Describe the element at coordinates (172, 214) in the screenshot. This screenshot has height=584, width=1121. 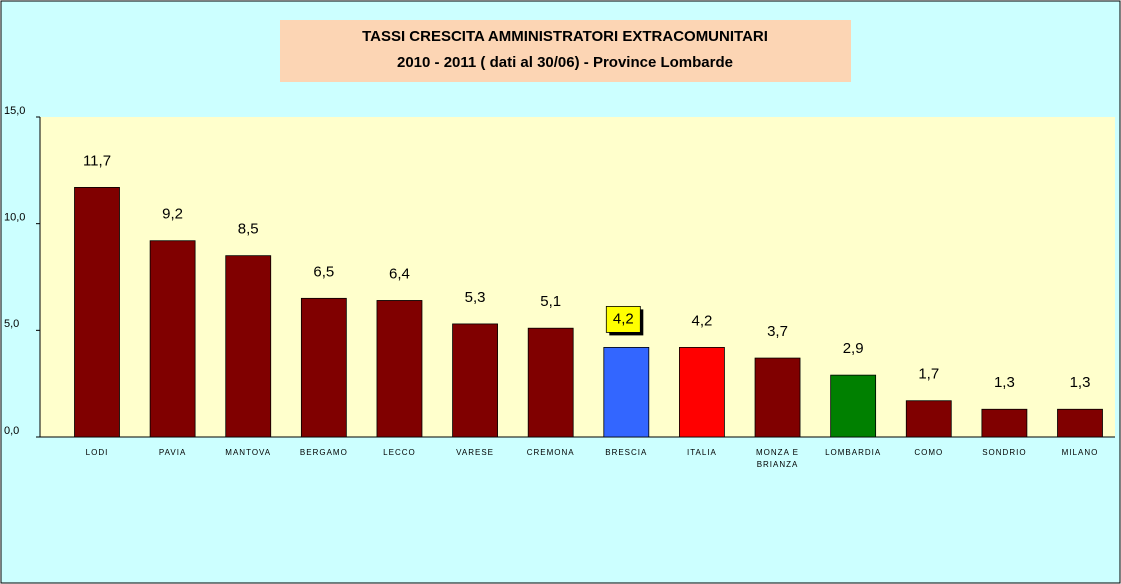
I see `value-label: 9,2` at that location.